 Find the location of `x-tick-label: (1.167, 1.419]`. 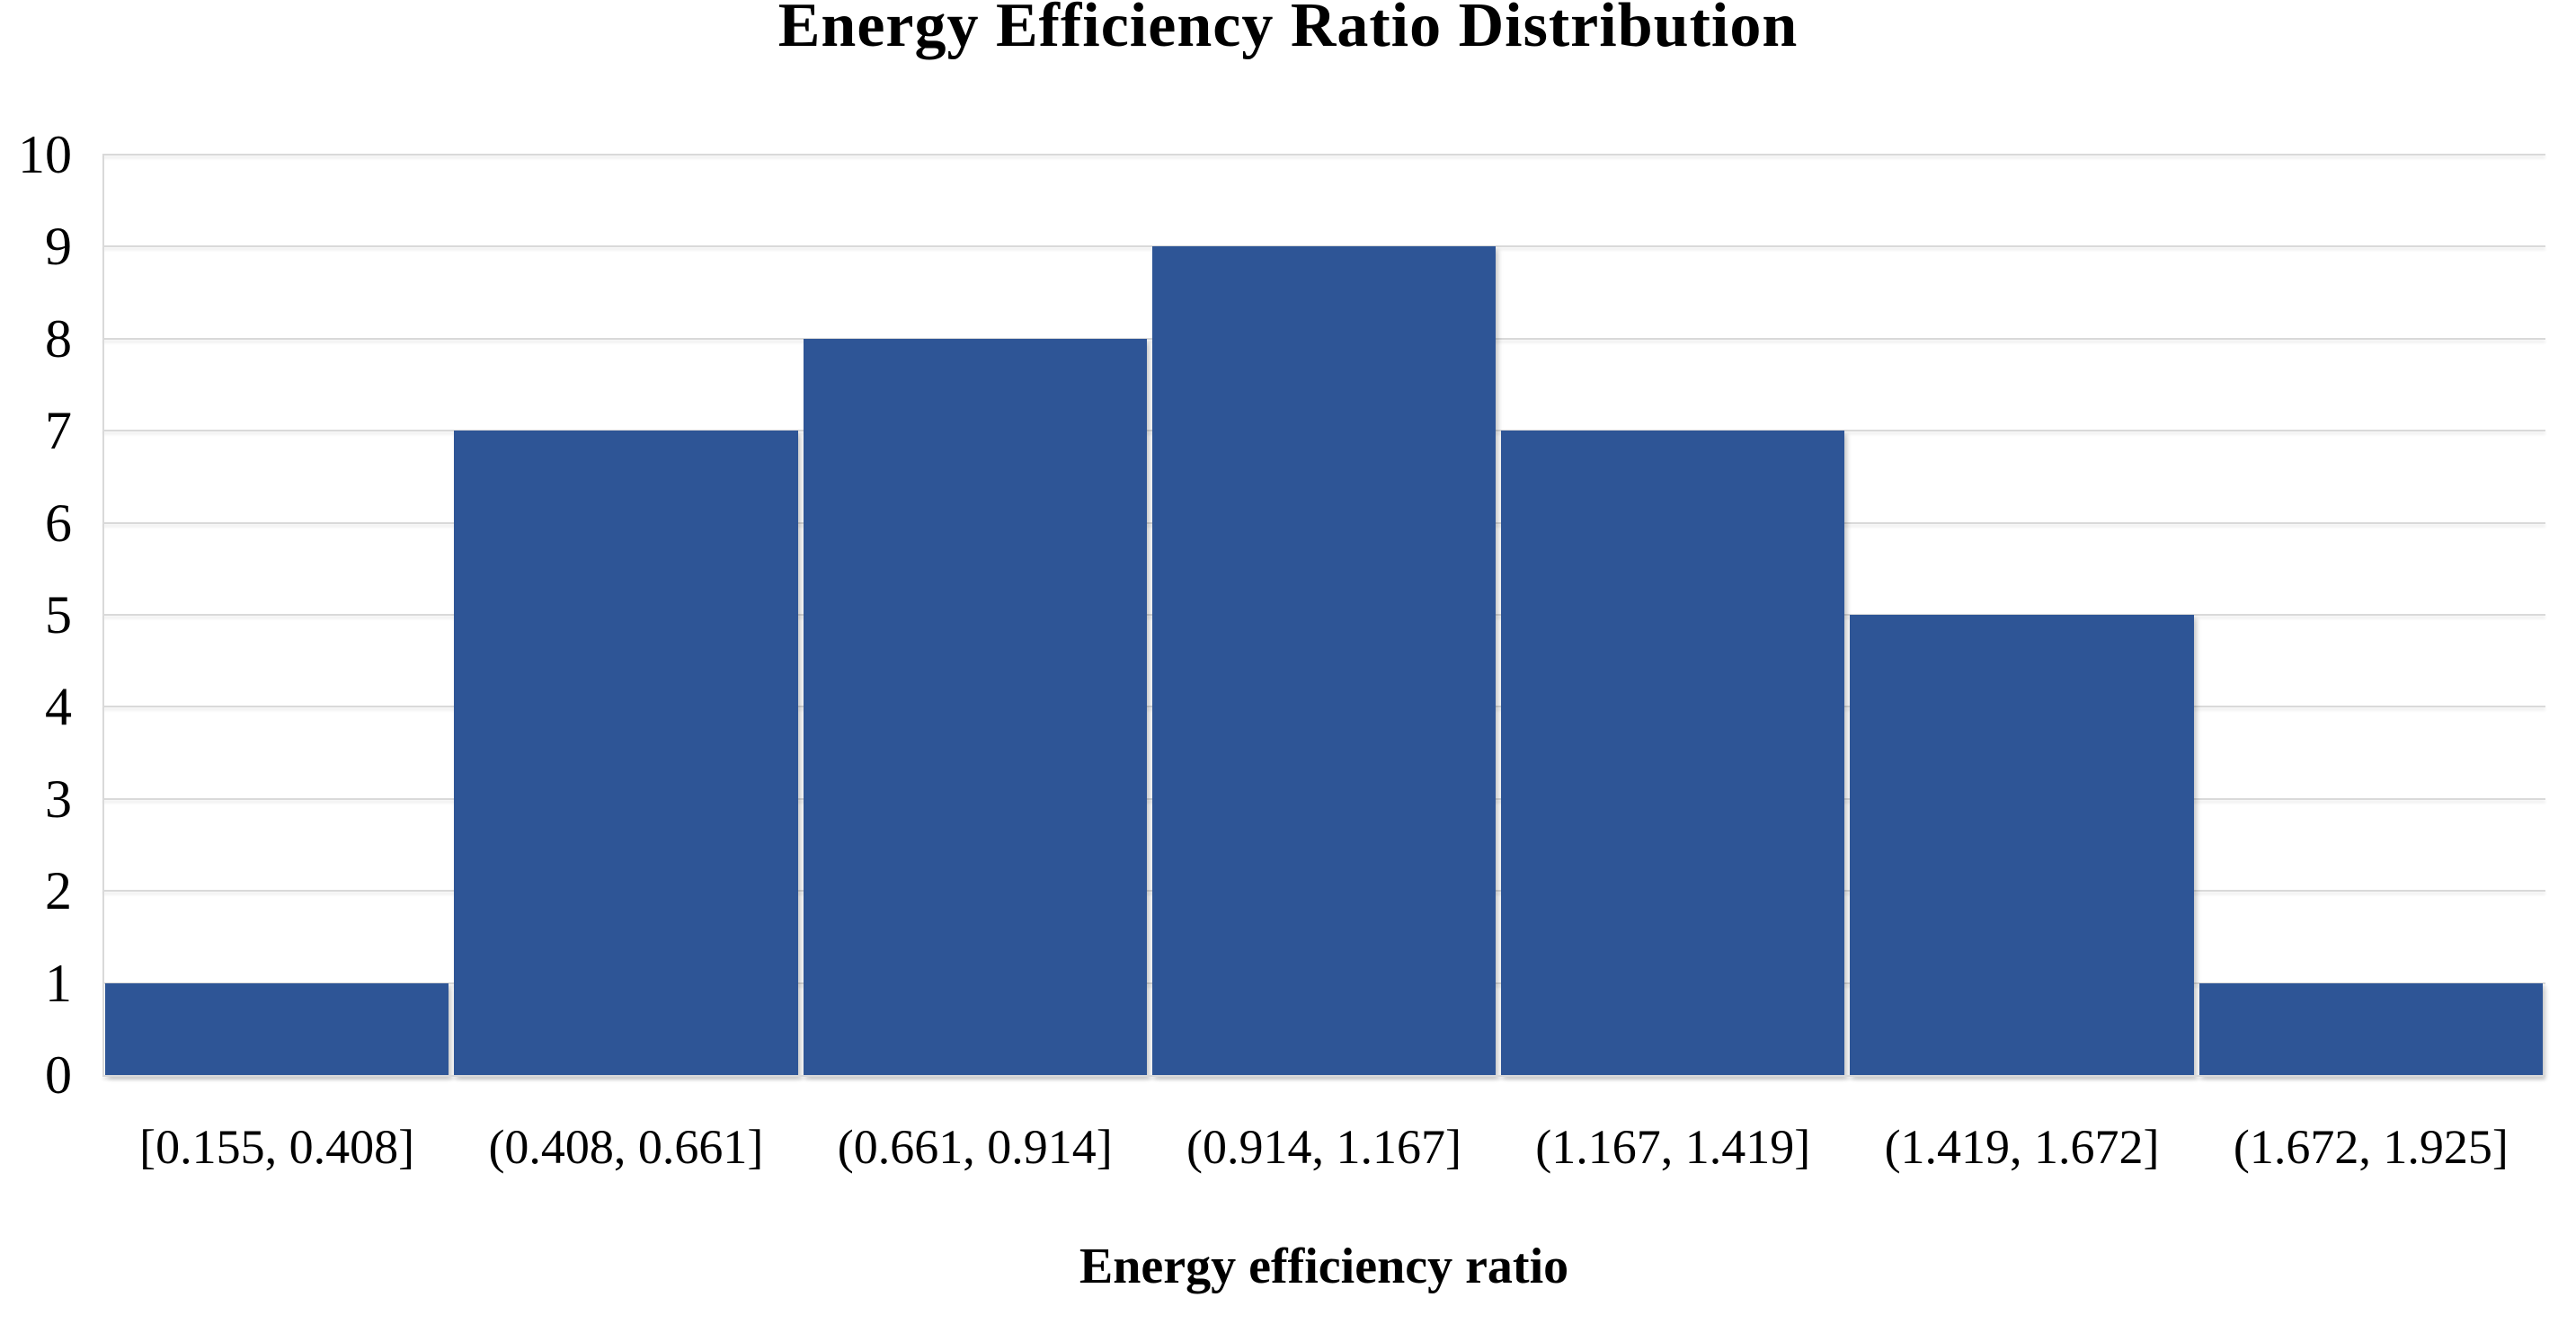

x-tick-label: (1.167, 1.419] is located at coordinates (1673, 1147).